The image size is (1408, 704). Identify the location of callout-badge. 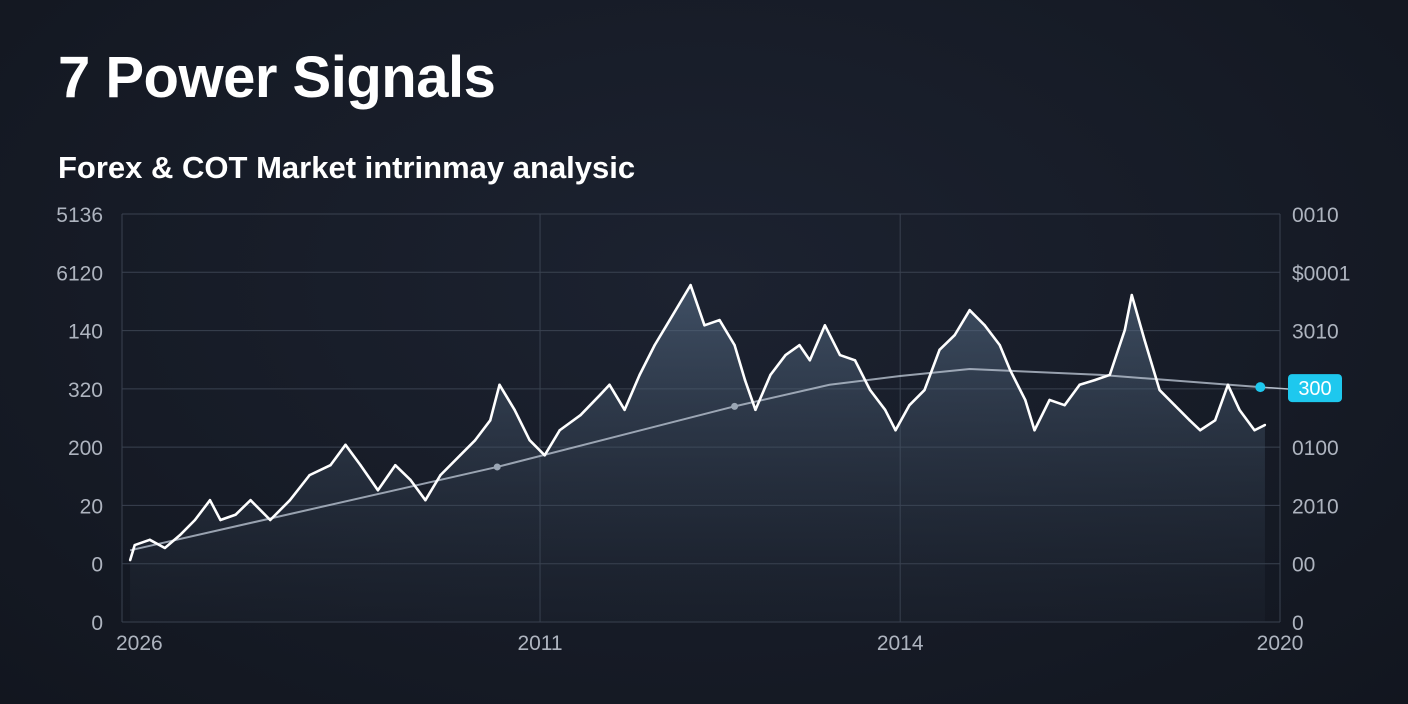
(1315, 388).